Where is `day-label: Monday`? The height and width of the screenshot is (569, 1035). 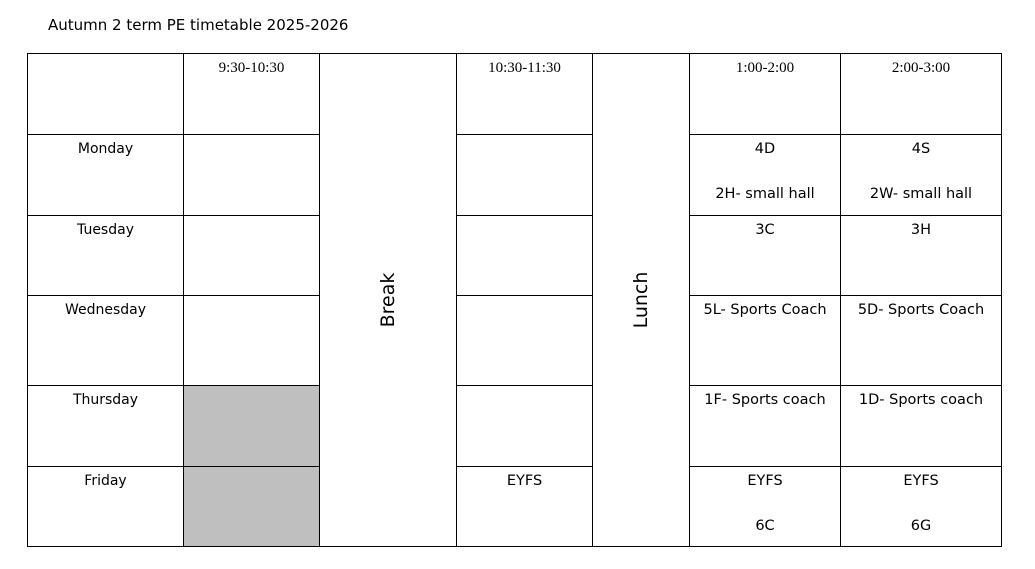 day-label: Monday is located at coordinates (105, 149).